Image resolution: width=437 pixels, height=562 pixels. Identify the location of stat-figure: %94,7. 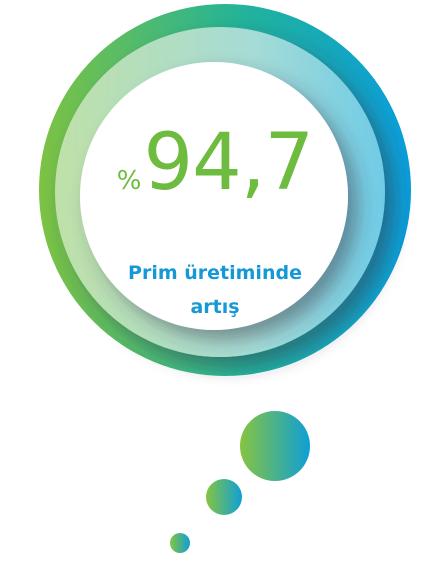
(215, 163).